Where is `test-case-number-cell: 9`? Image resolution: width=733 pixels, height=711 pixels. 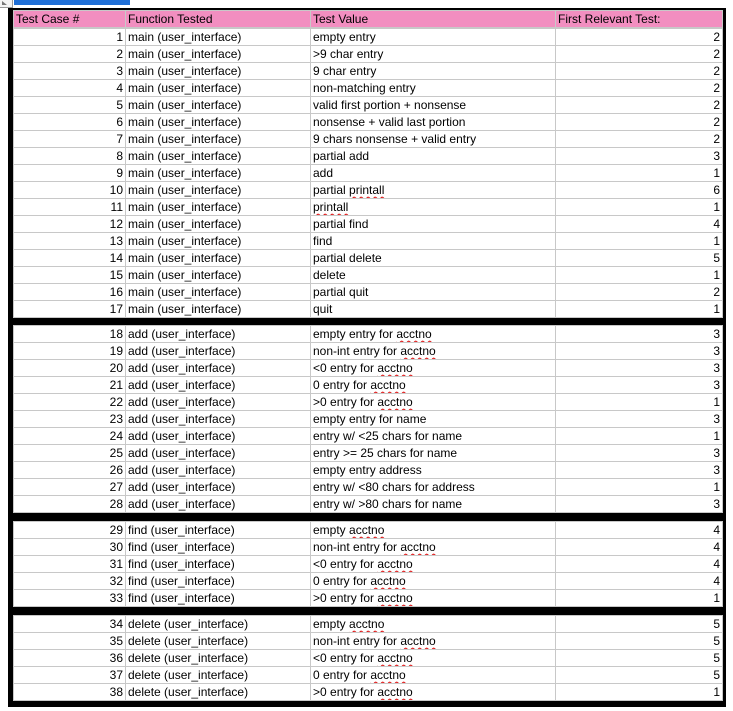 test-case-number-cell: 9 is located at coordinates (69, 173).